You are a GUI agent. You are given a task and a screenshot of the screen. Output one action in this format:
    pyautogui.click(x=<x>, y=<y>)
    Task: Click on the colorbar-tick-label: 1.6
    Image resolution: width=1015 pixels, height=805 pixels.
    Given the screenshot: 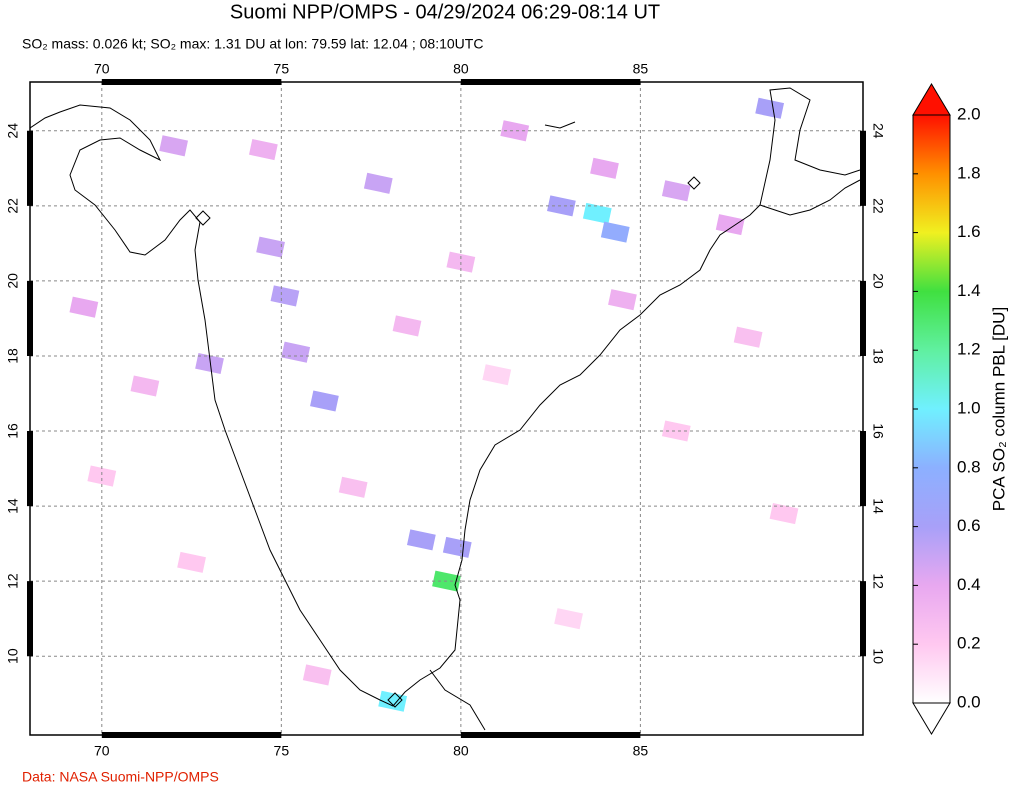 What is the action you would take?
    pyautogui.click(x=969, y=231)
    